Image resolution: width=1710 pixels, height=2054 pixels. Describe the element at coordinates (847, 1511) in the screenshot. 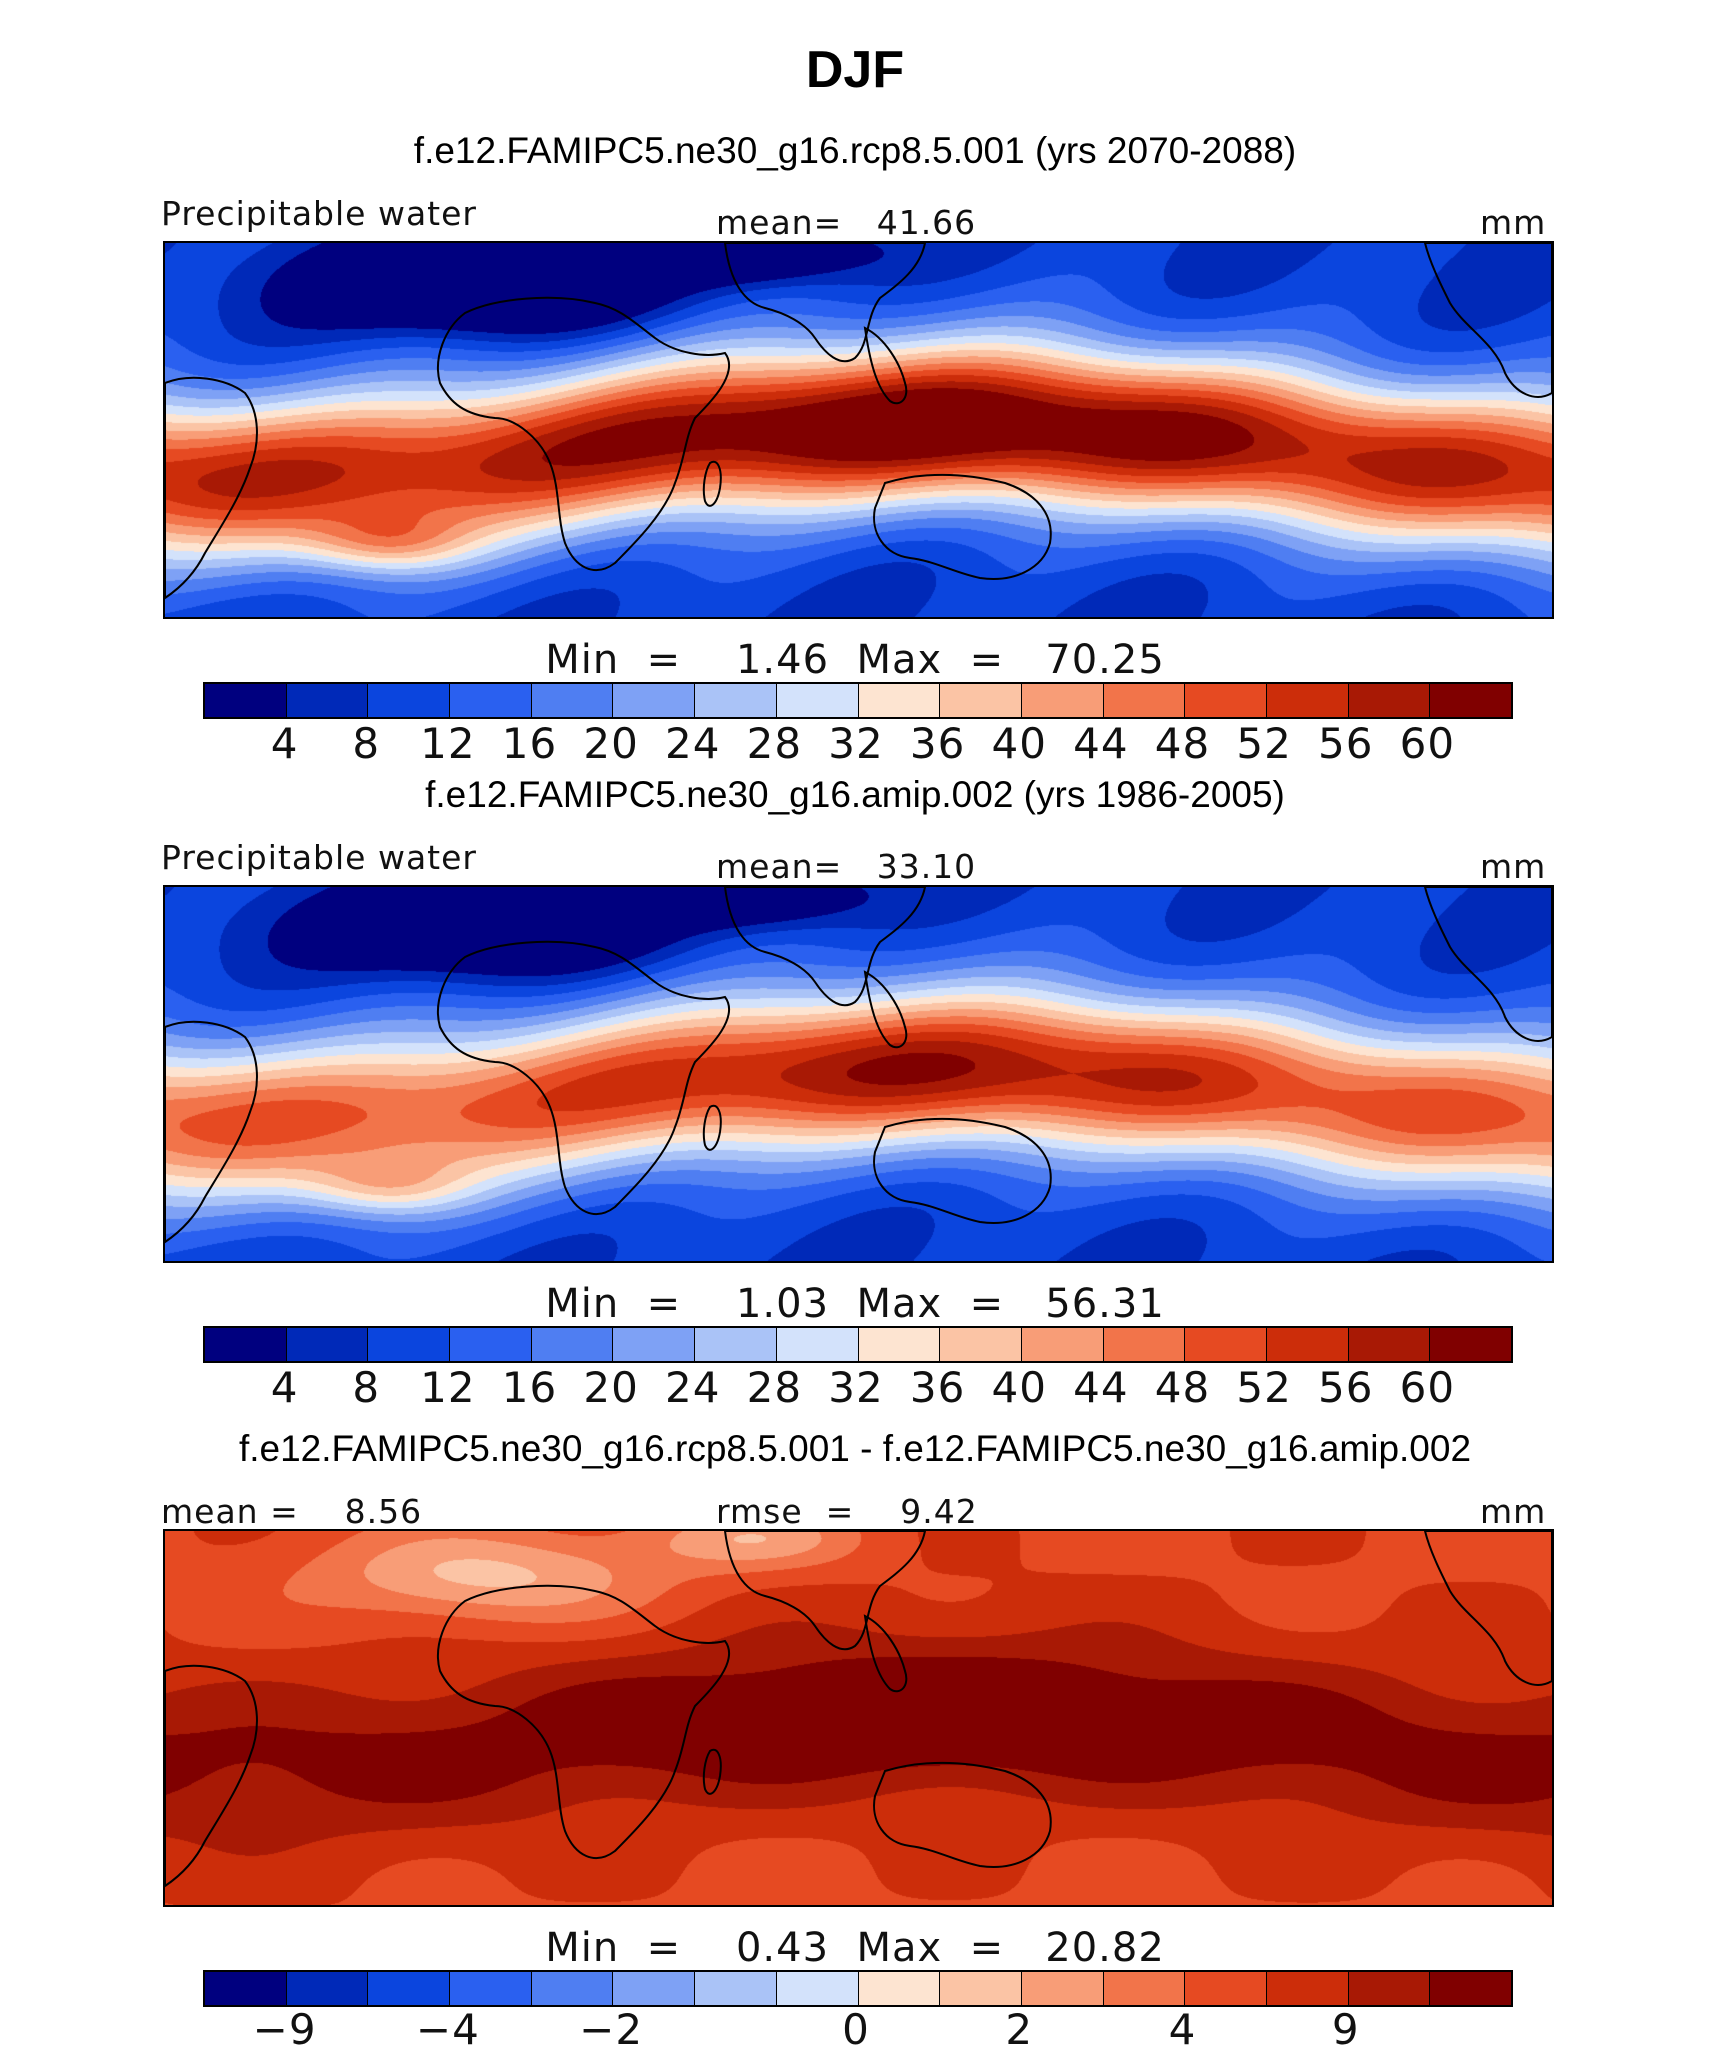

I see `panel-3-rmse-label: rmse = 9.42` at that location.